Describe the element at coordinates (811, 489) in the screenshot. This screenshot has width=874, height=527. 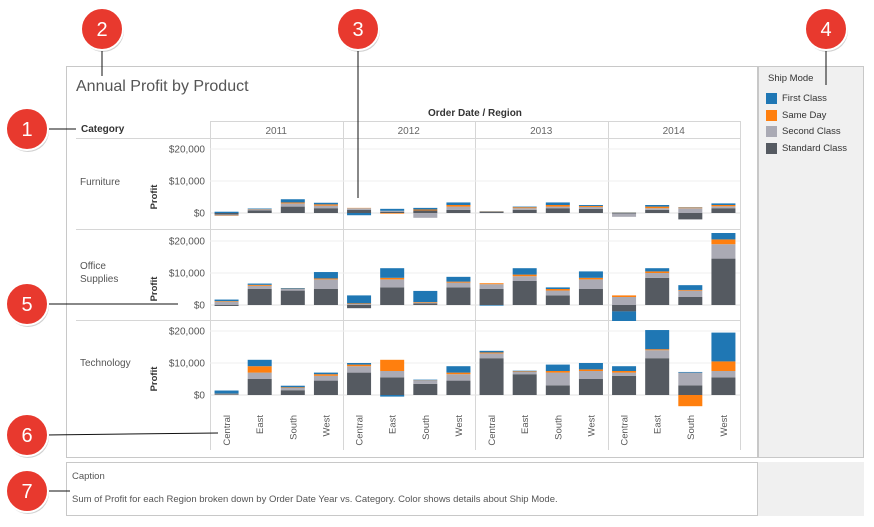
I see `side-strip` at that location.